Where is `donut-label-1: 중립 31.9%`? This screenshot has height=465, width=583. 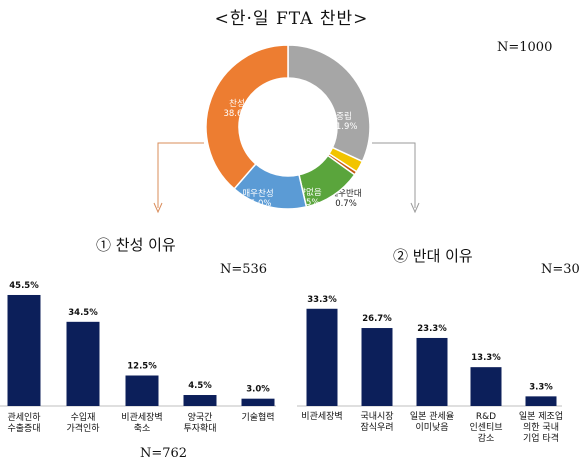
donut-label-1: 중립 31.9% is located at coordinates (343, 122).